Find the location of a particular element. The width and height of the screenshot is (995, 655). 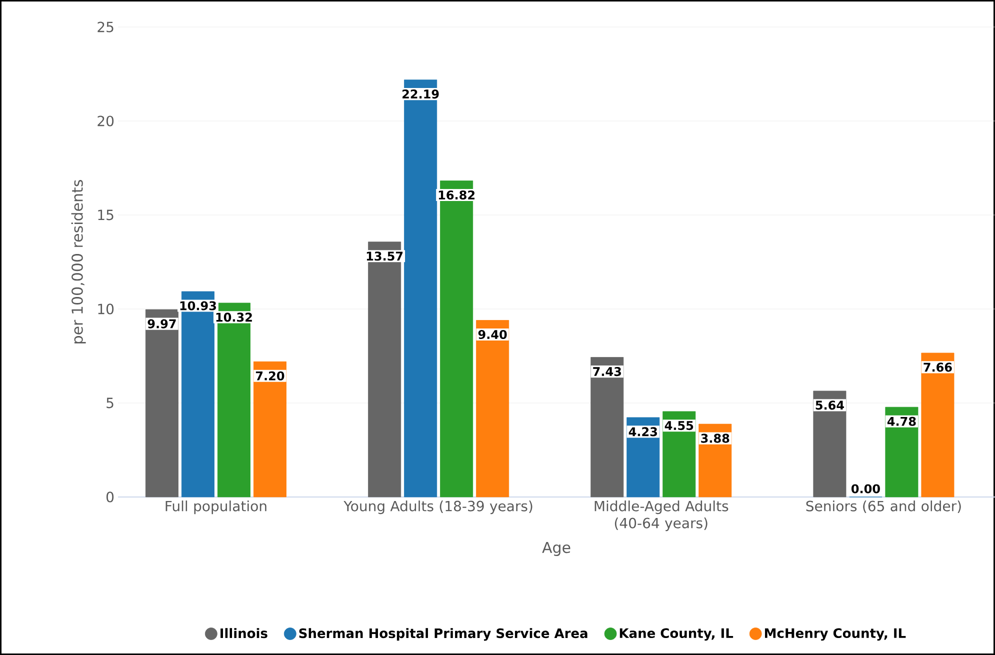

legend-label: Illinois is located at coordinates (244, 633).